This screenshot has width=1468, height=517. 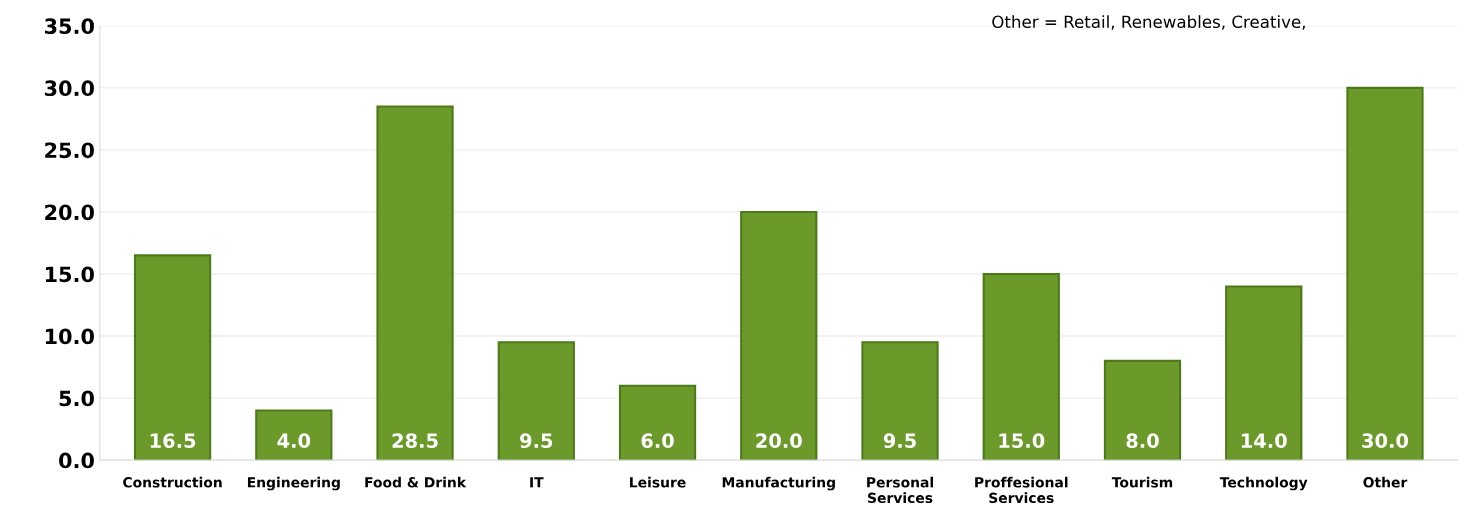 What do you see at coordinates (778, 483) in the screenshot?
I see `x-tick-label: Manufacturing` at bounding box center [778, 483].